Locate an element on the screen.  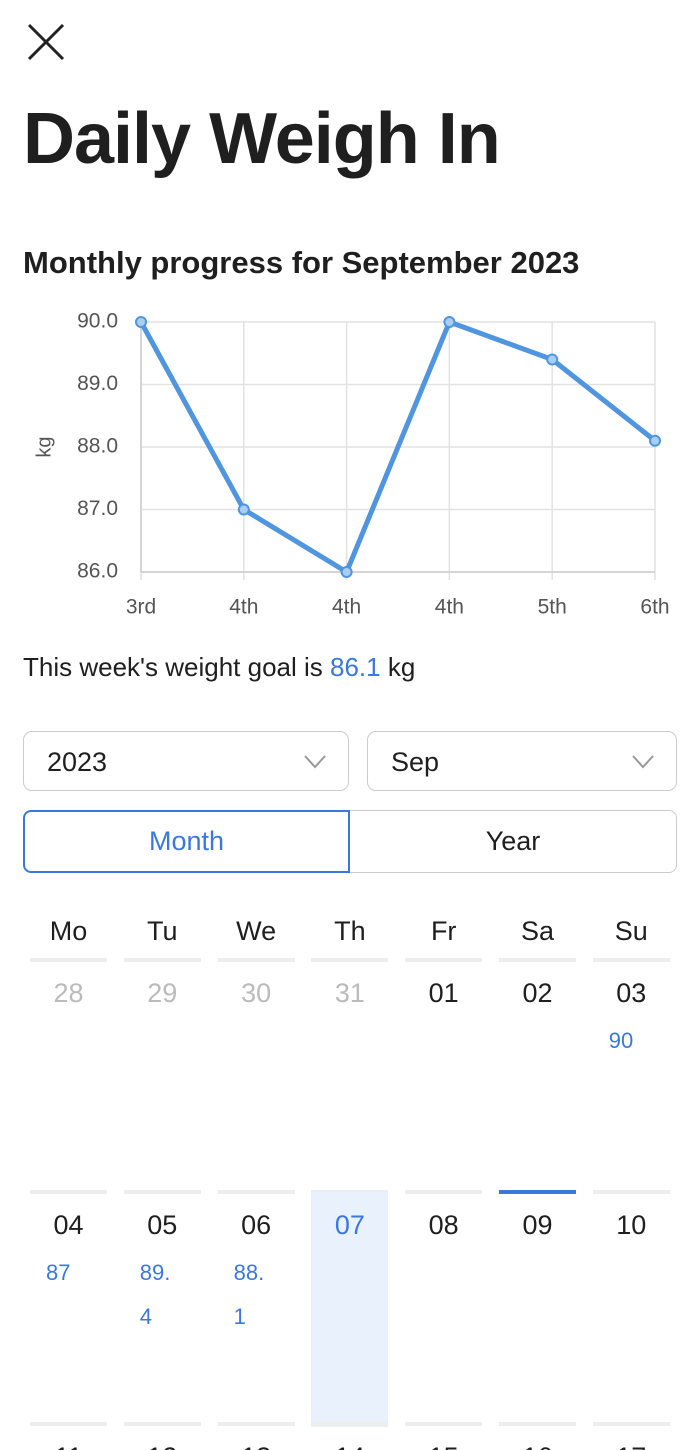
day-number: 05 is located at coordinates (162, 1225).